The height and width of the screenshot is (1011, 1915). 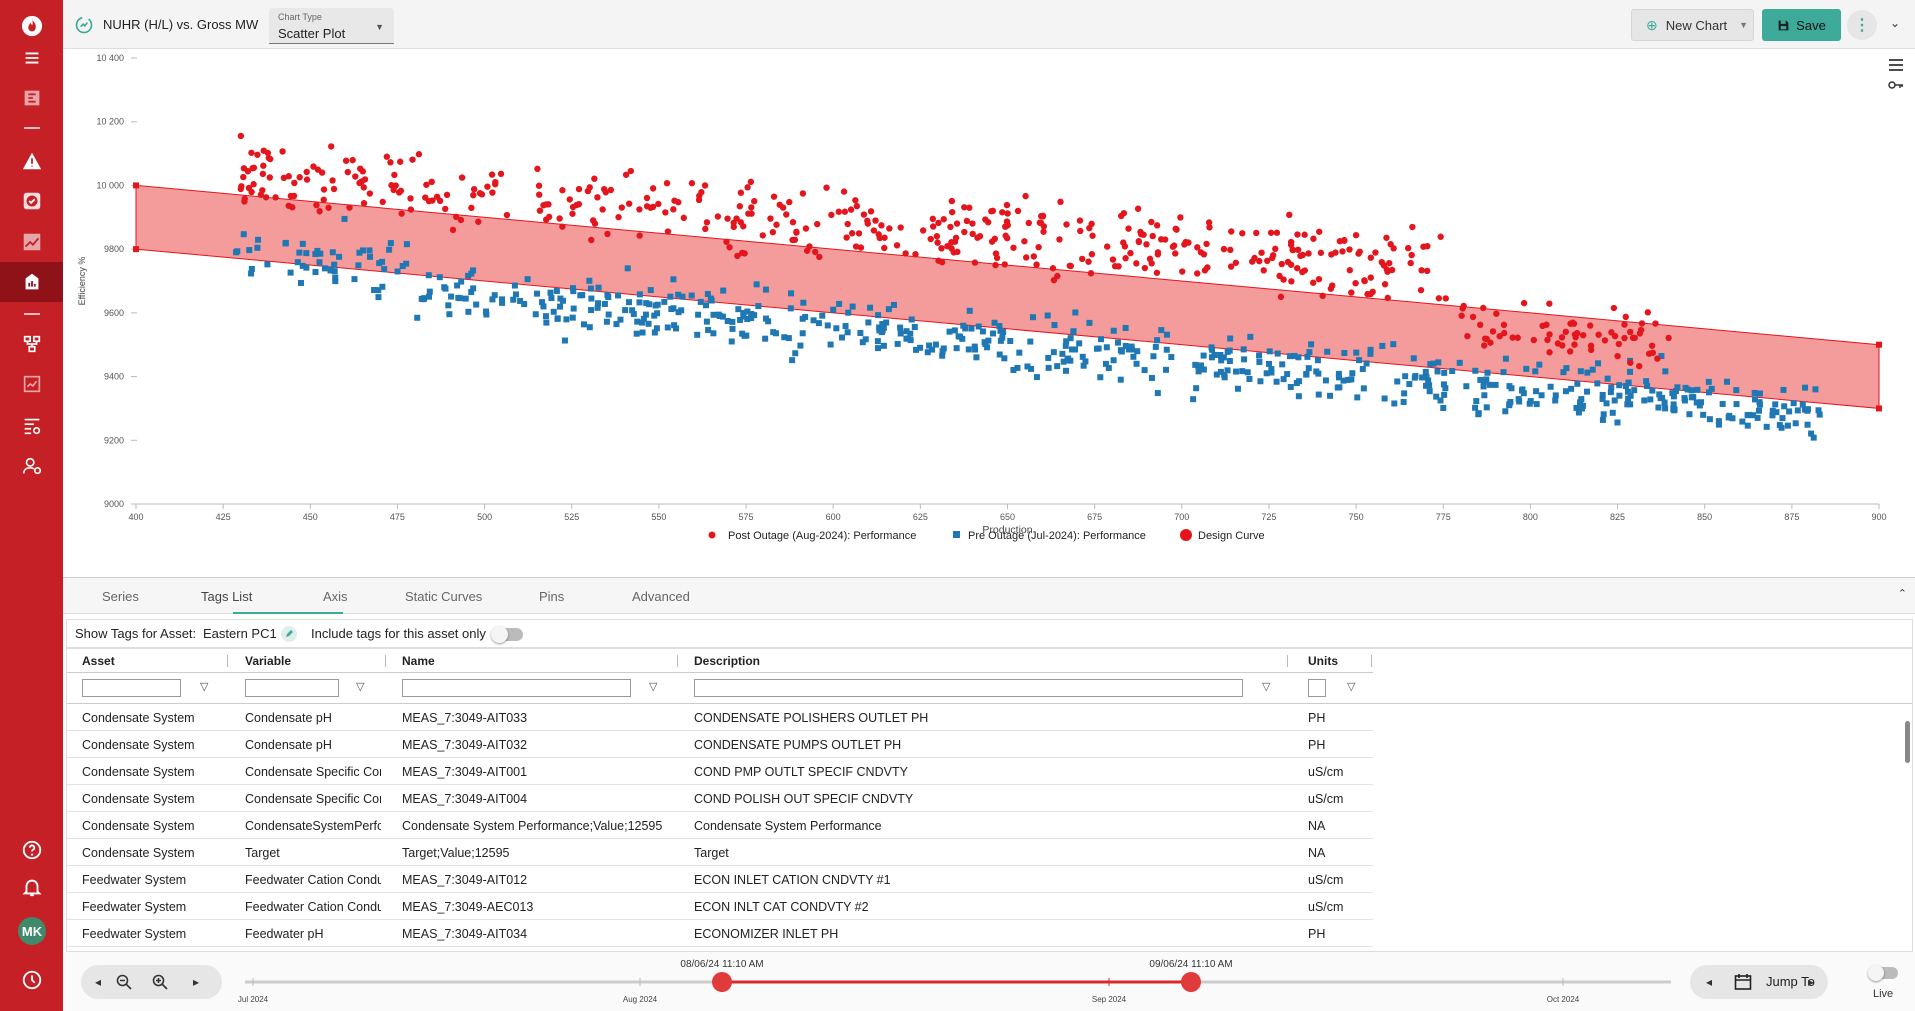 I want to click on tab-axis: Axis, so click(x=335, y=596).